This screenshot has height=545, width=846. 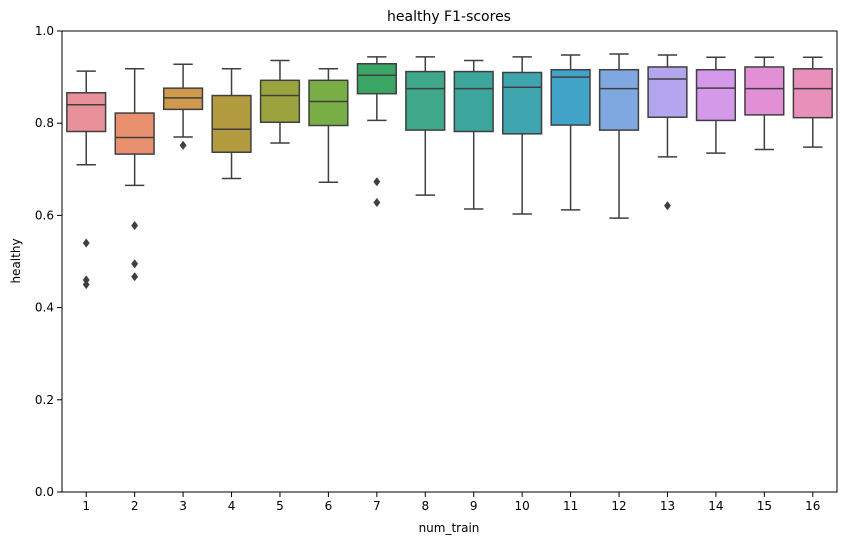 What do you see at coordinates (44, 400) in the screenshot?
I see `y-tick-label: 0.2` at bounding box center [44, 400].